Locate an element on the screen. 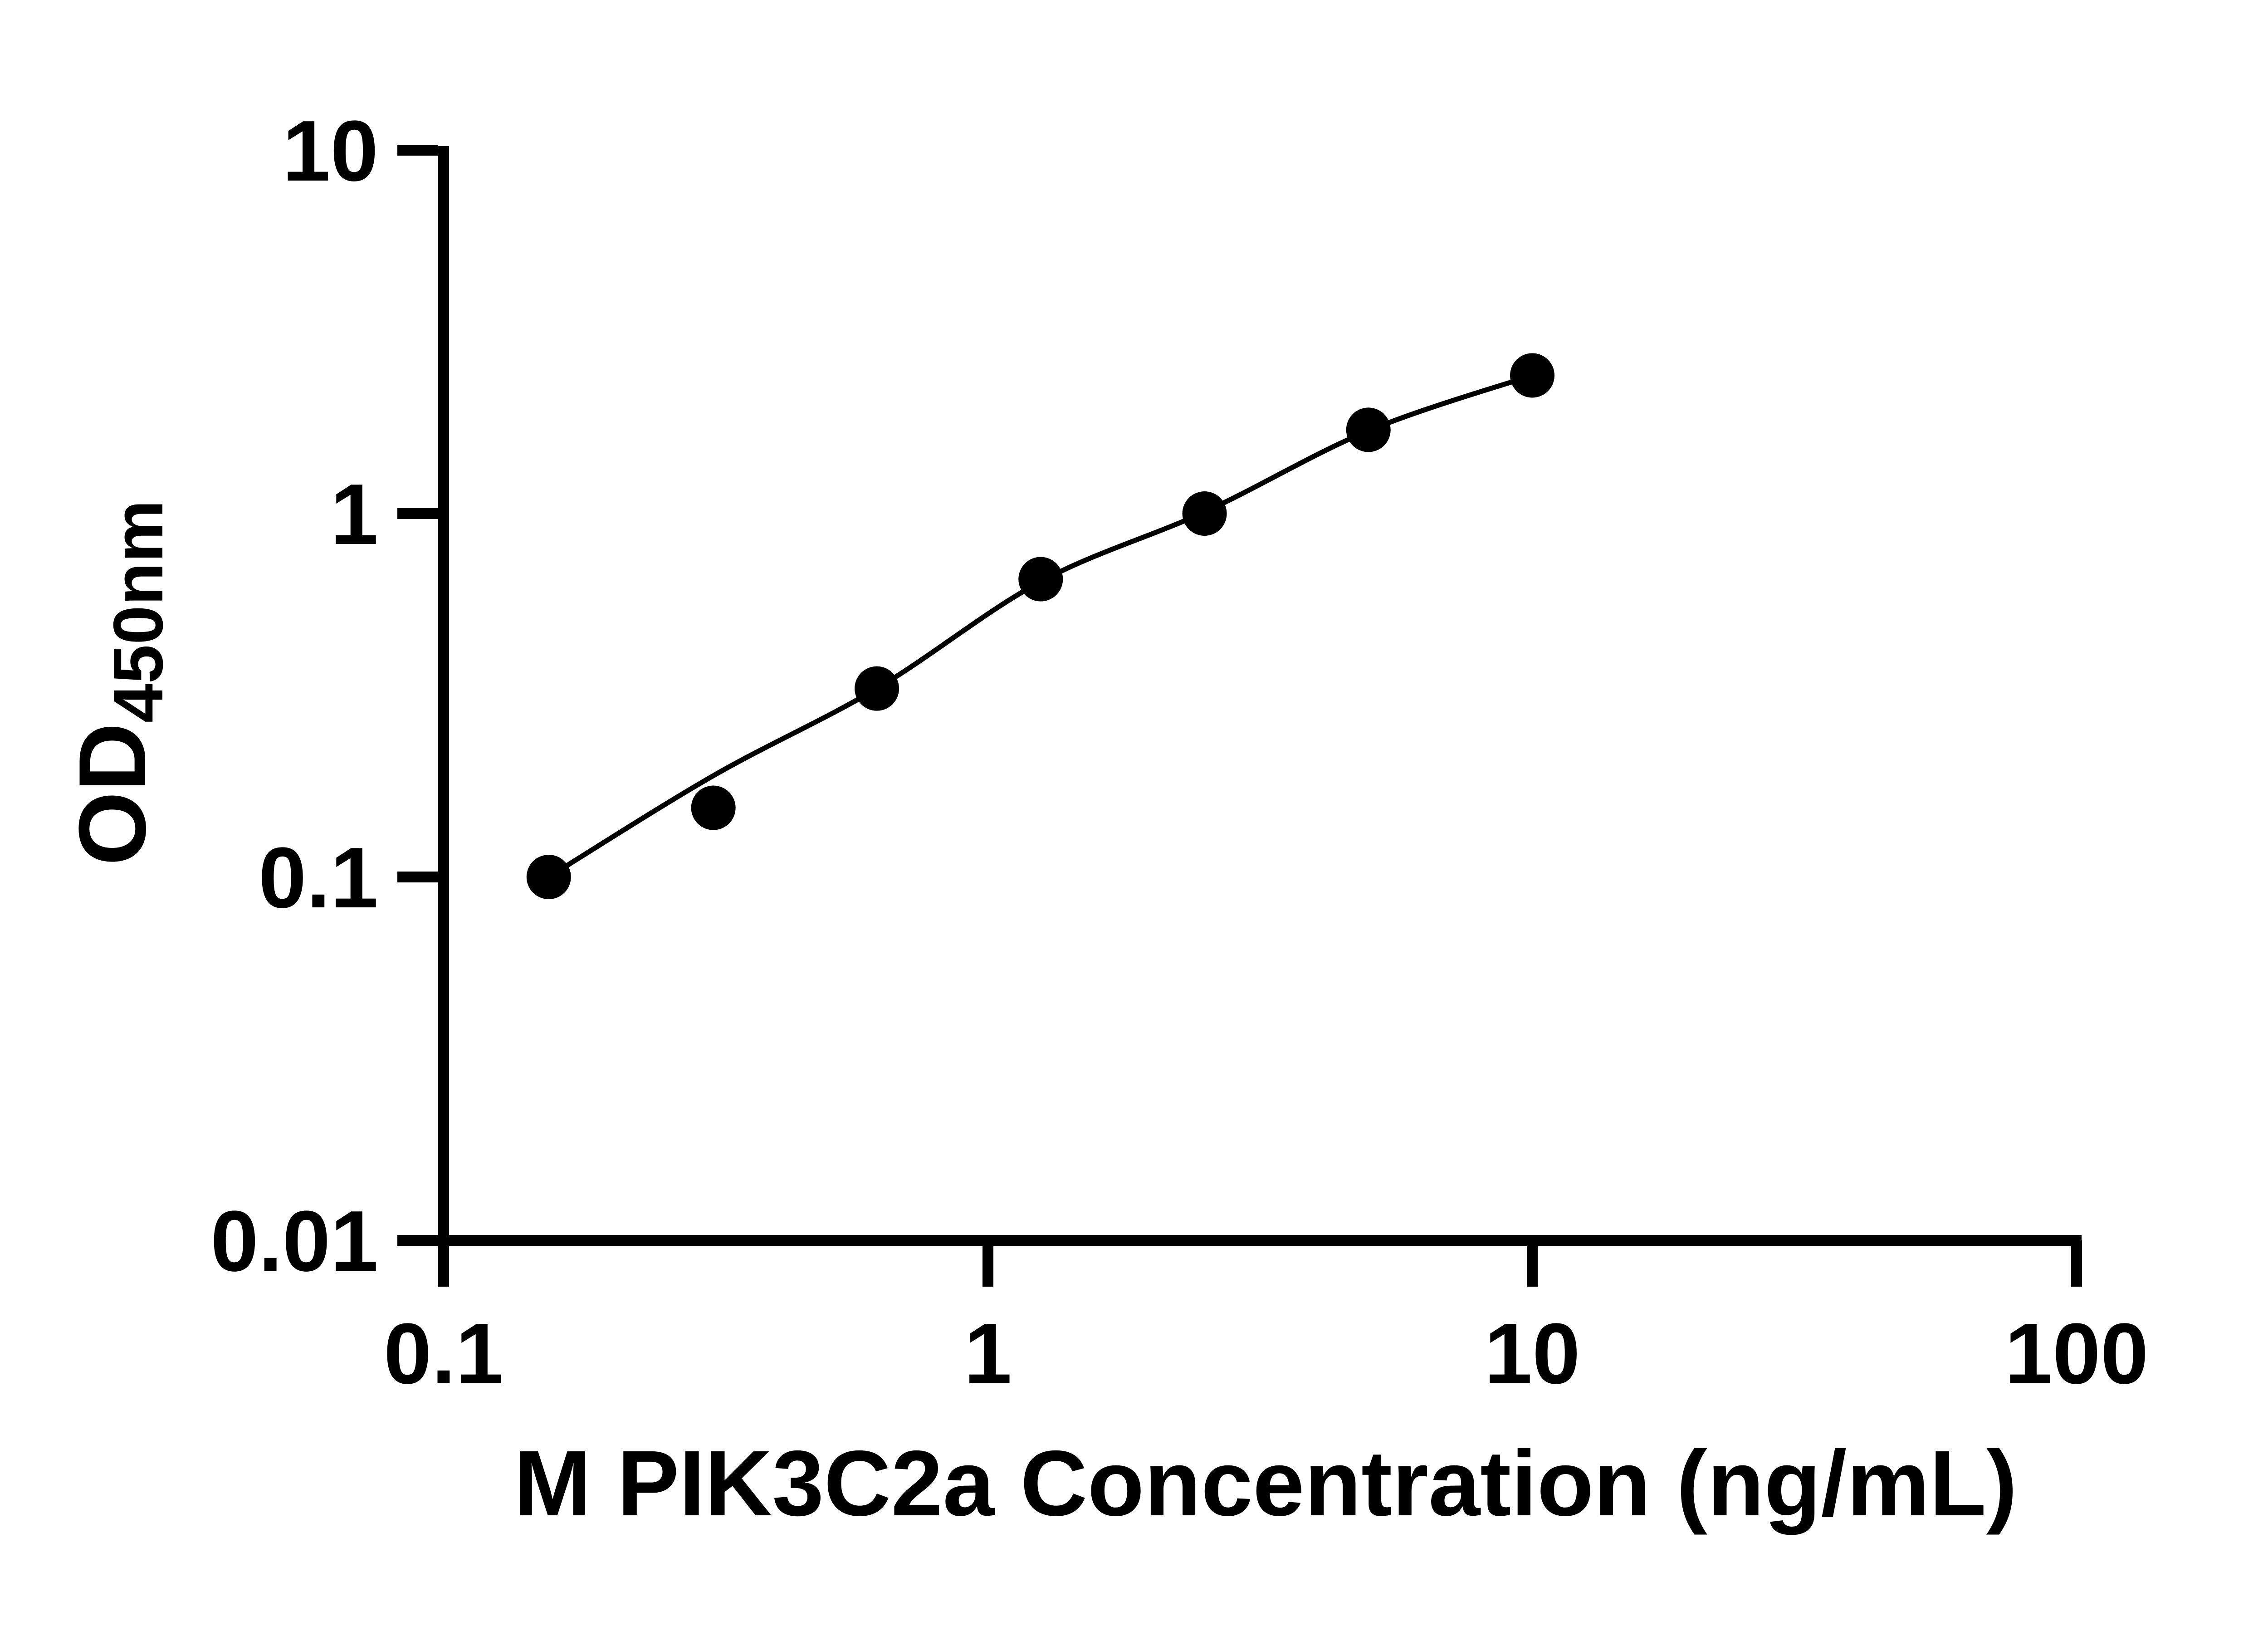 Image resolution: width=2268 pixels, height=1631 pixels. x-tick-label: 1 is located at coordinates (988, 1354).